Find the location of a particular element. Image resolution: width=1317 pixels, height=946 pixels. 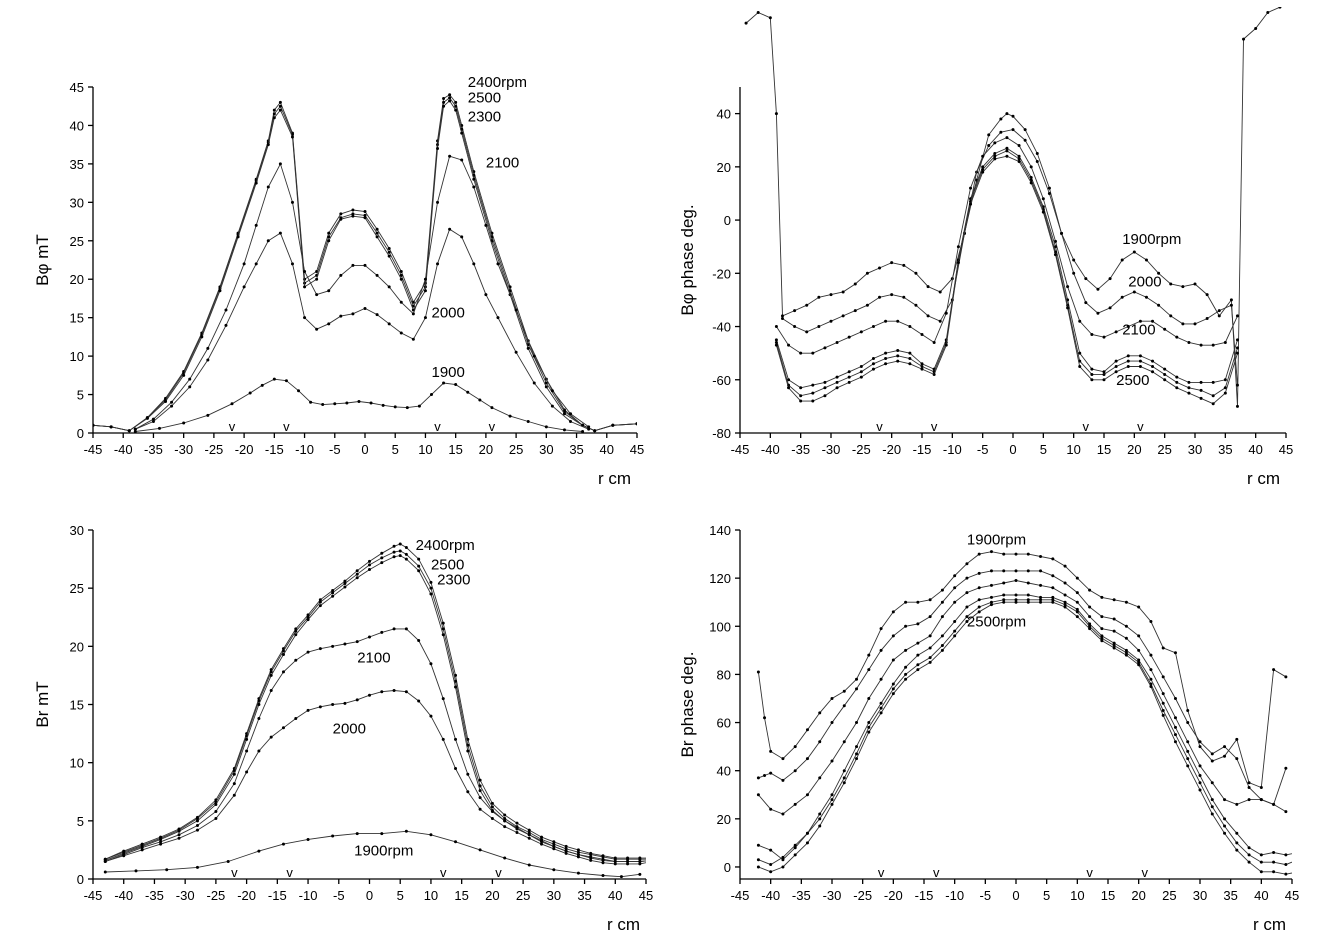

radius-marker: v is located at coordinates (443, 872).